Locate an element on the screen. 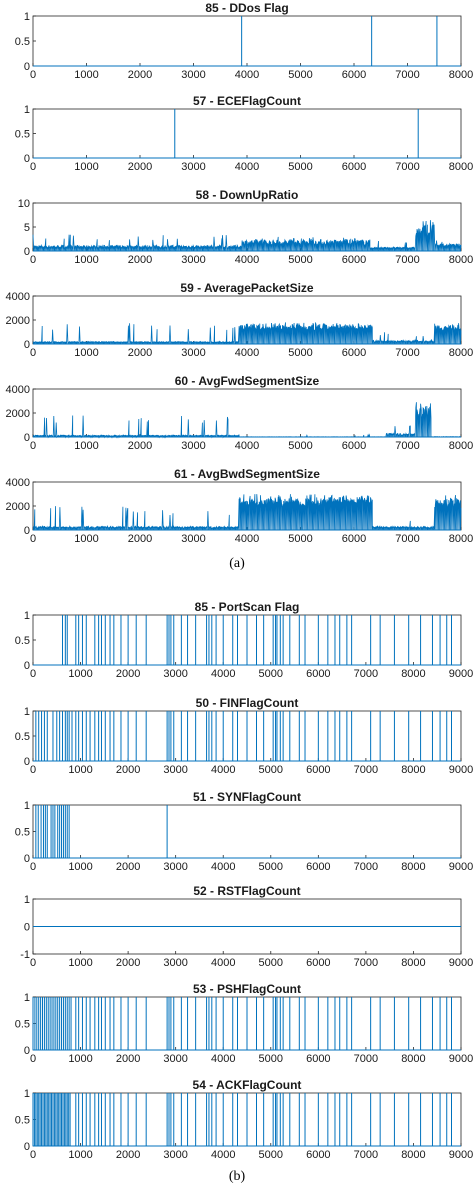 This screenshot has height=1186, width=474. subplot-title: 51 - SYNFlagCount is located at coordinates (247, 797).